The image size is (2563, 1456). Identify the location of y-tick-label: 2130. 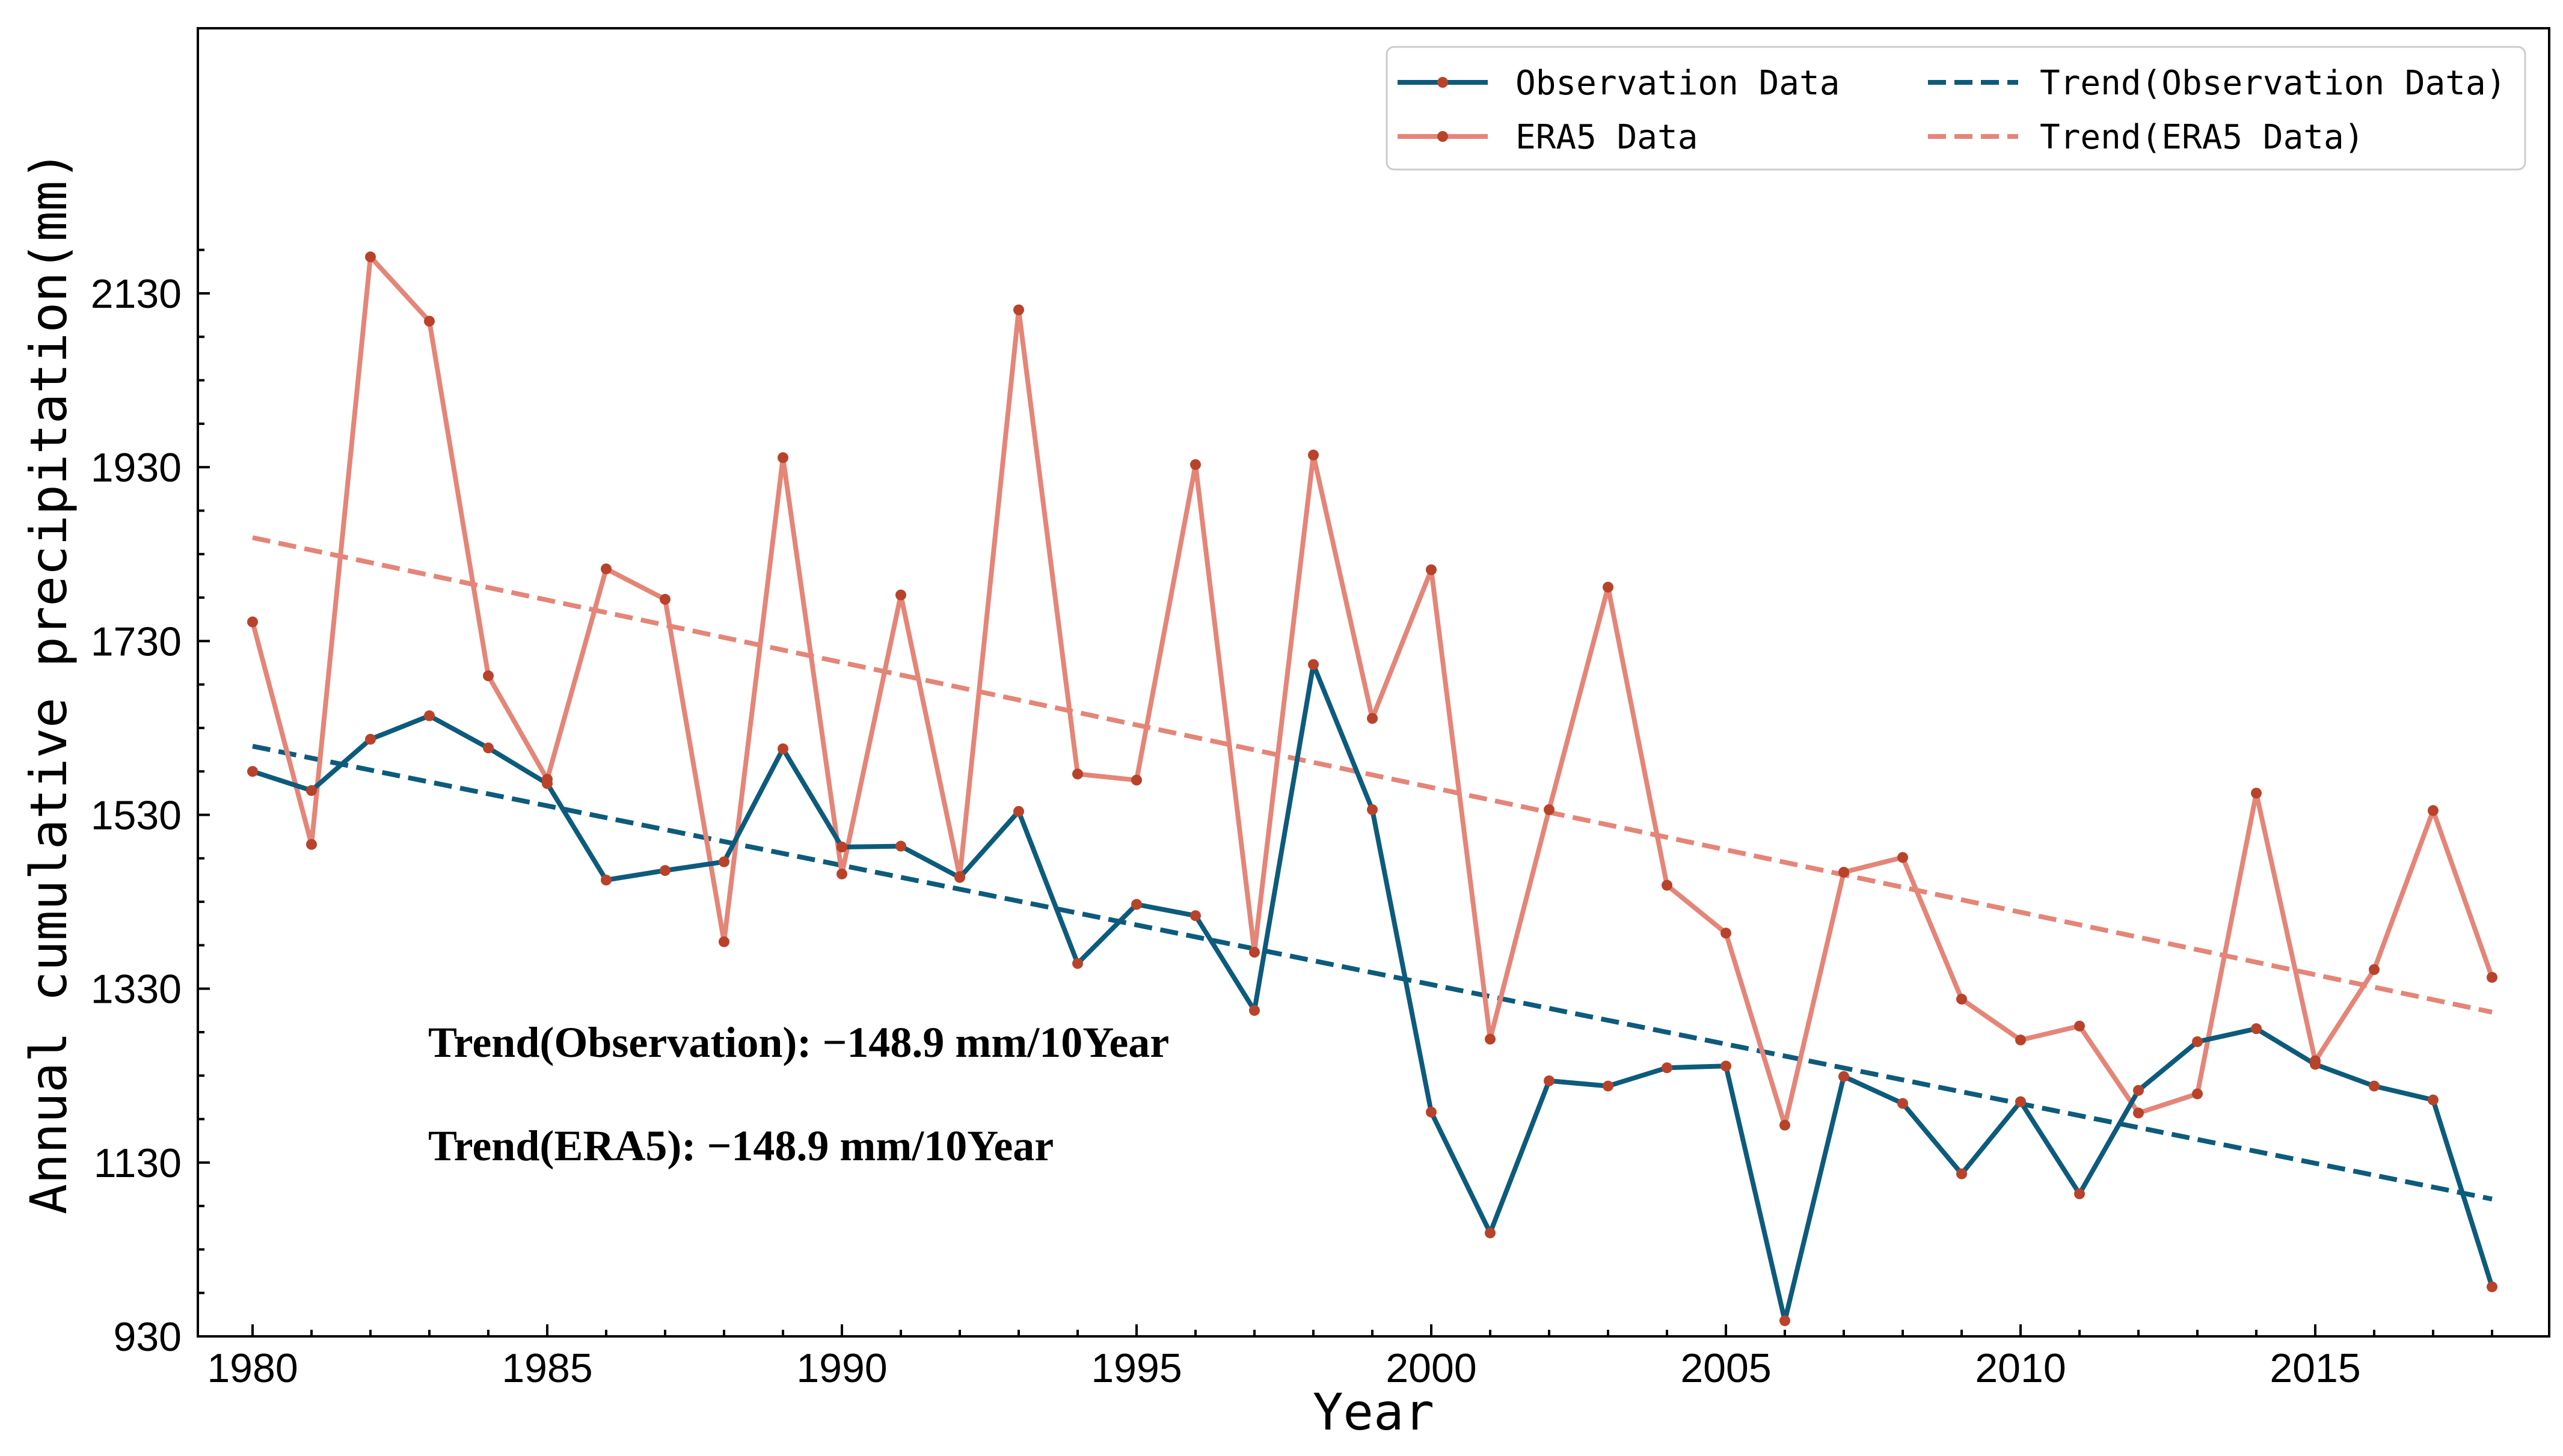
(136, 294).